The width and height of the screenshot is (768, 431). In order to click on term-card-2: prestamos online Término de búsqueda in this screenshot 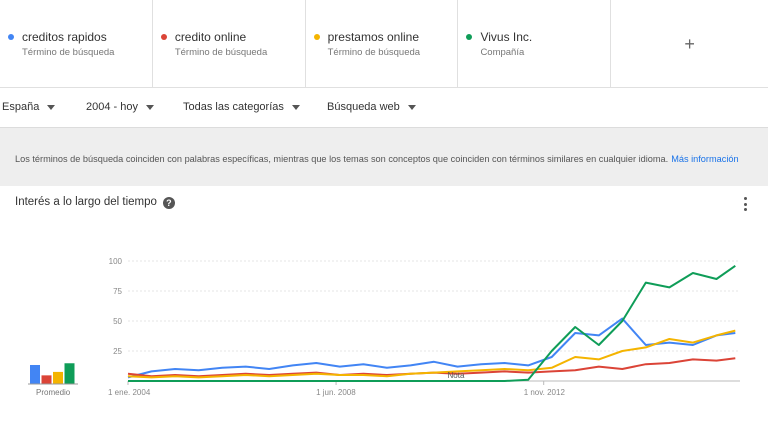, I will do `click(382, 44)`.